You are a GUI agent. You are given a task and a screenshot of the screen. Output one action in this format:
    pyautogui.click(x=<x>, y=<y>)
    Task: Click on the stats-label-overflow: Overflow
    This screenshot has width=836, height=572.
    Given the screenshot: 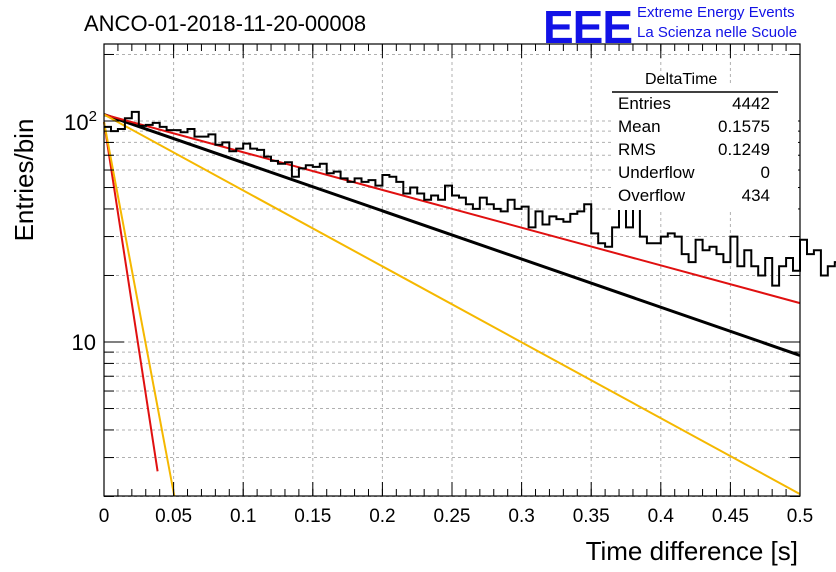 What is the action you would take?
    pyautogui.click(x=652, y=195)
    